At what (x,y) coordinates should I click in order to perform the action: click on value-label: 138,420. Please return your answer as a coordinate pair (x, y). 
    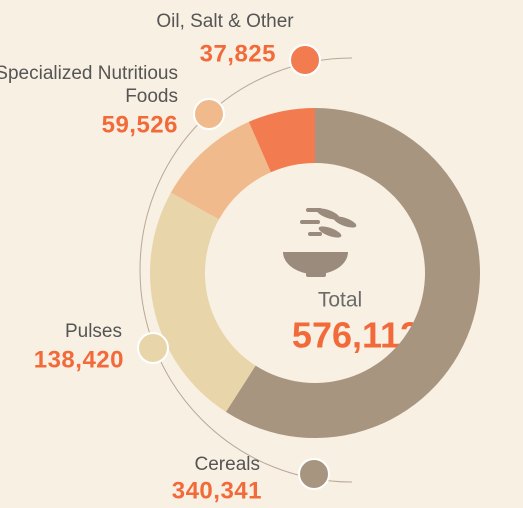
    Looking at the image, I should click on (79, 359).